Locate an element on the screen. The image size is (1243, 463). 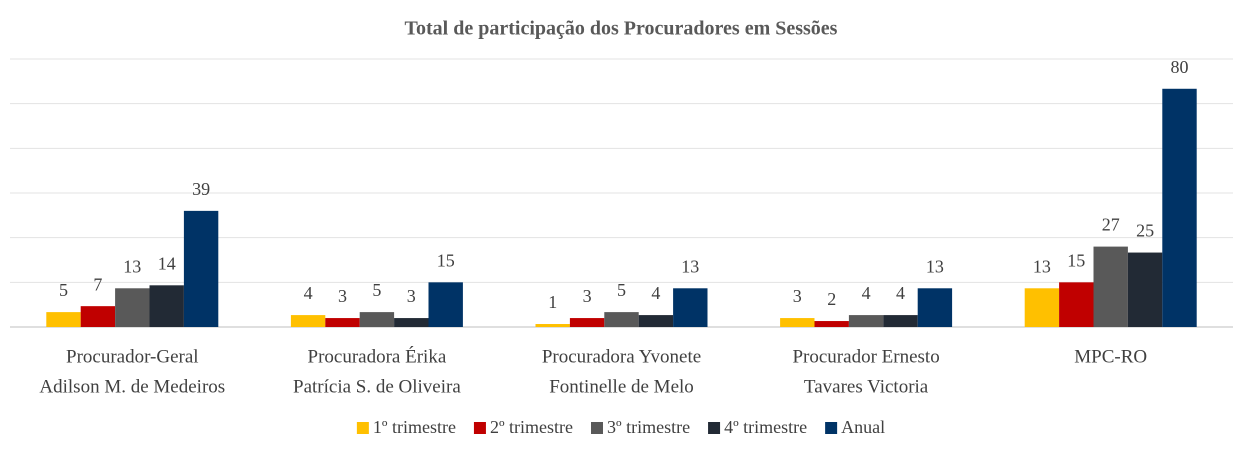
data-label: 25 is located at coordinates (1145, 231).